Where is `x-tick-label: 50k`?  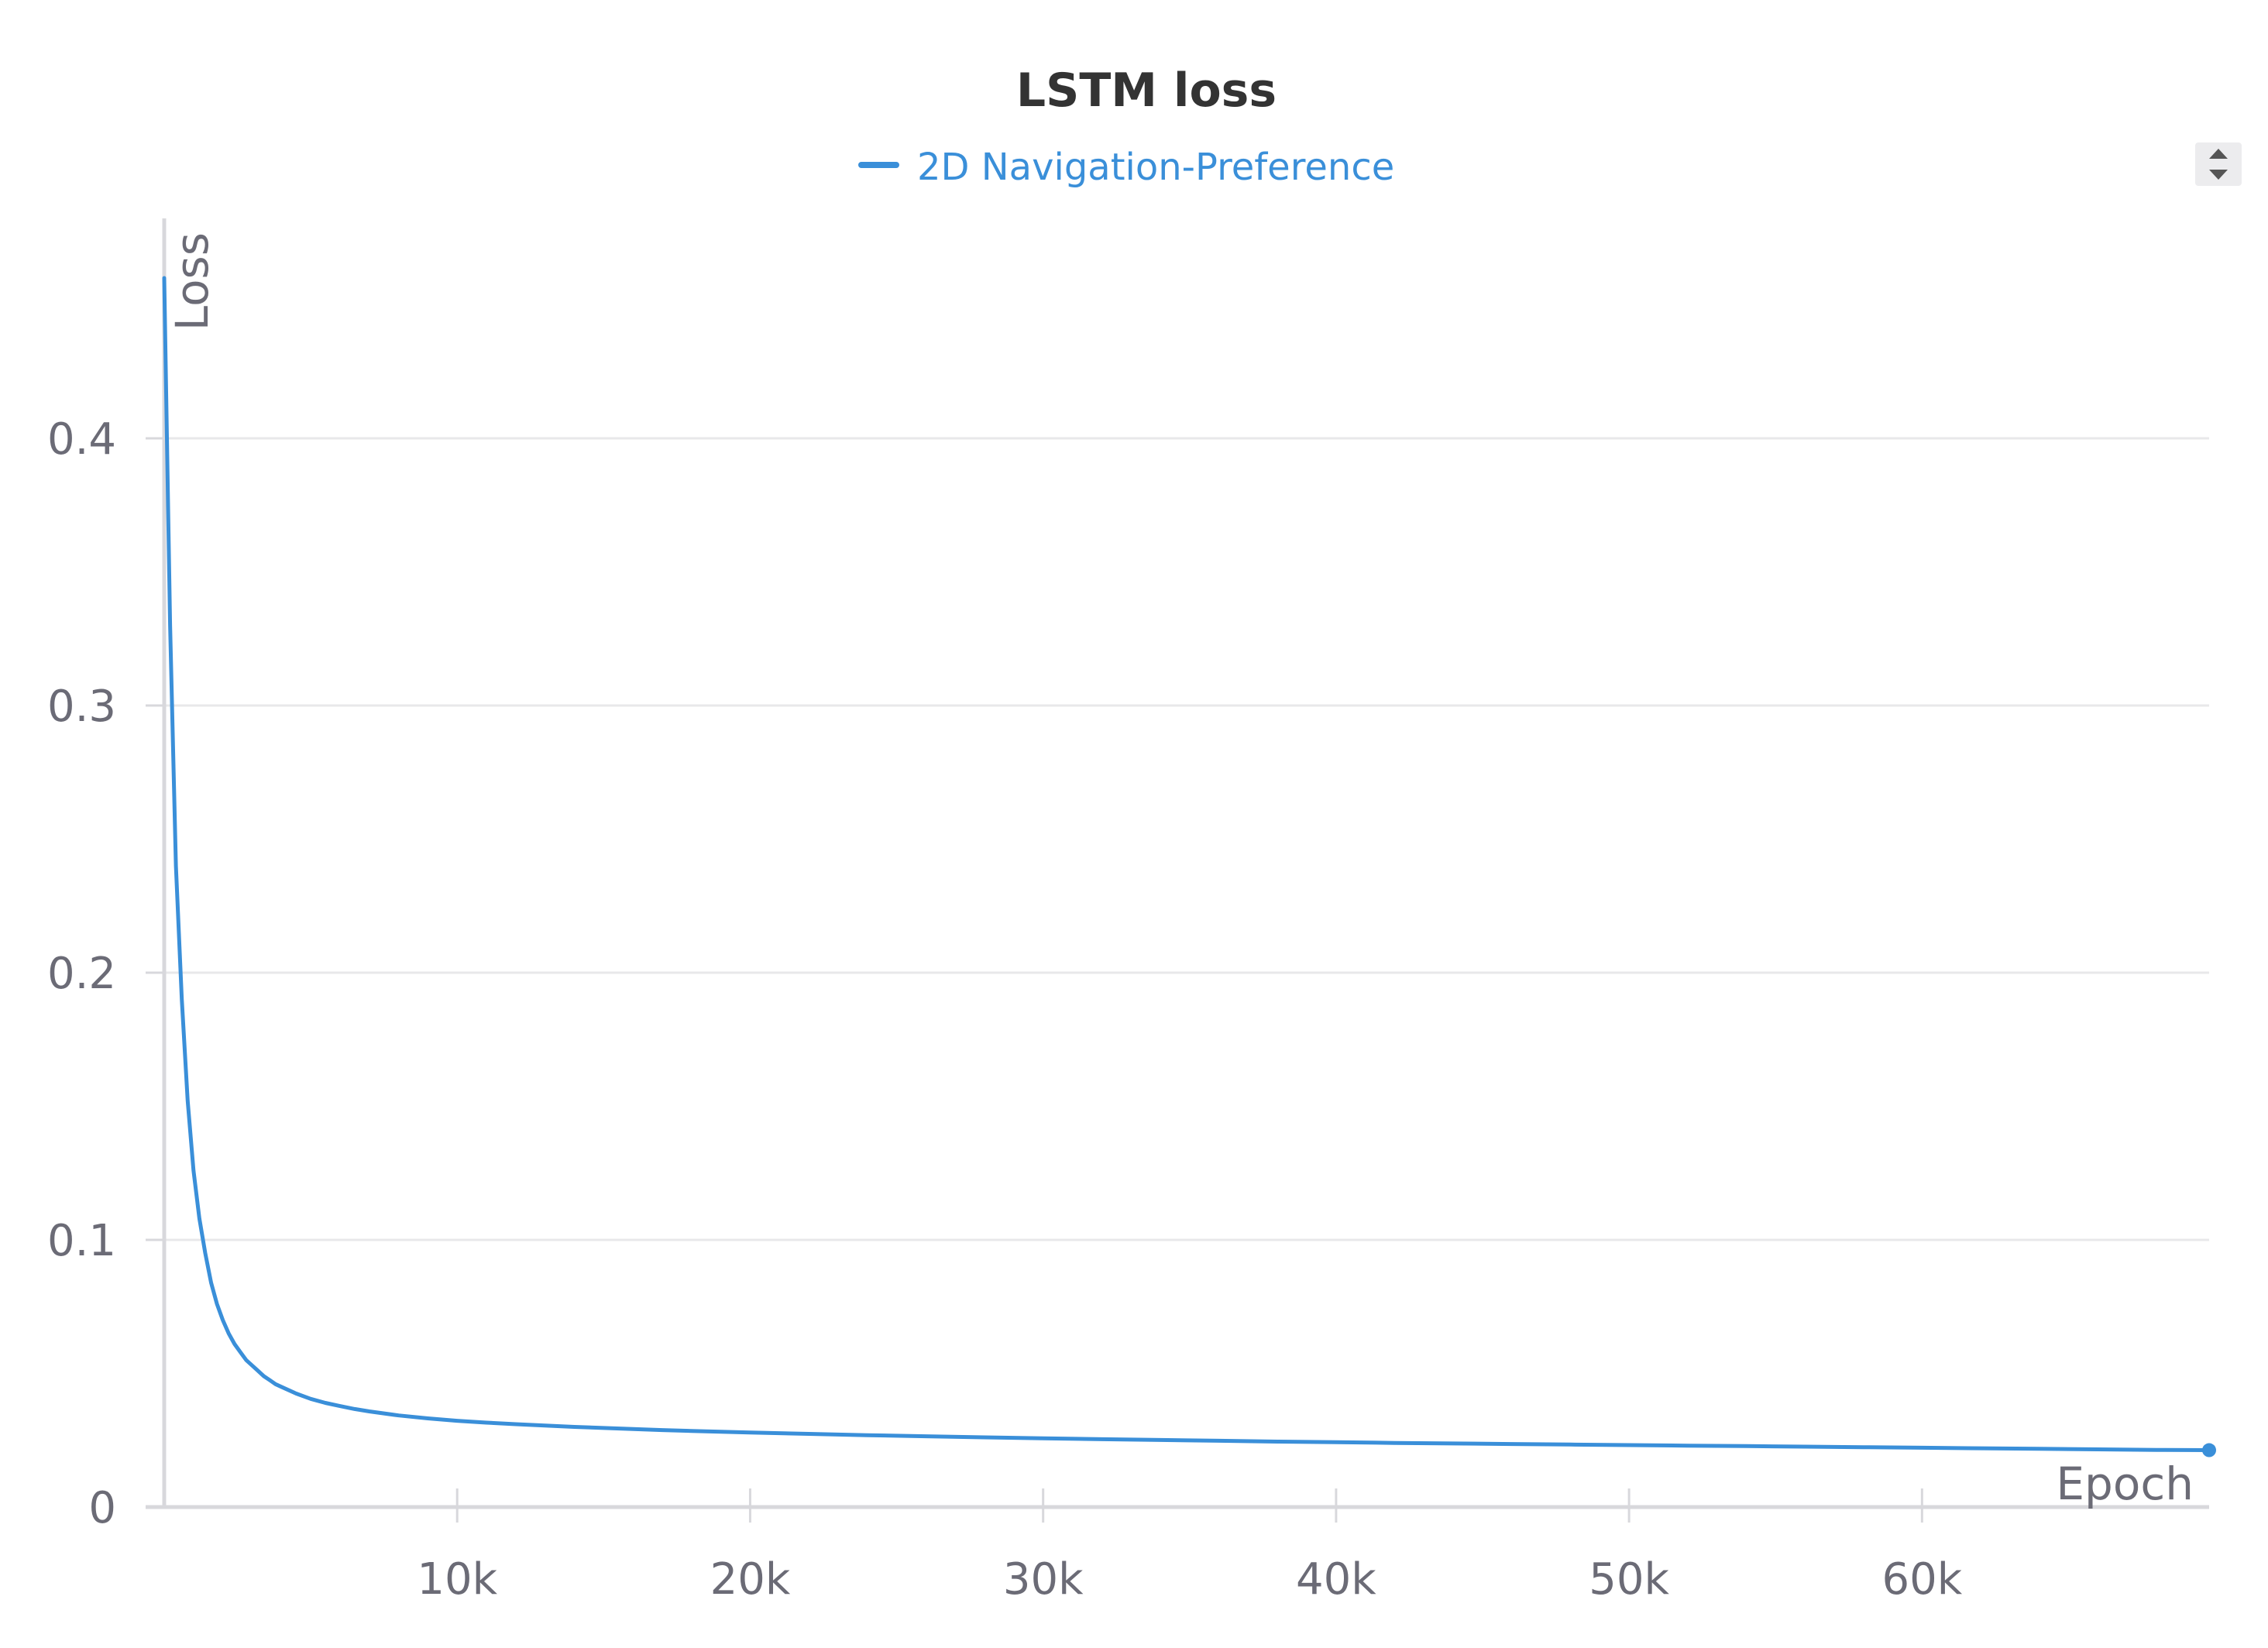
x-tick-label: 50k is located at coordinates (1629, 1579).